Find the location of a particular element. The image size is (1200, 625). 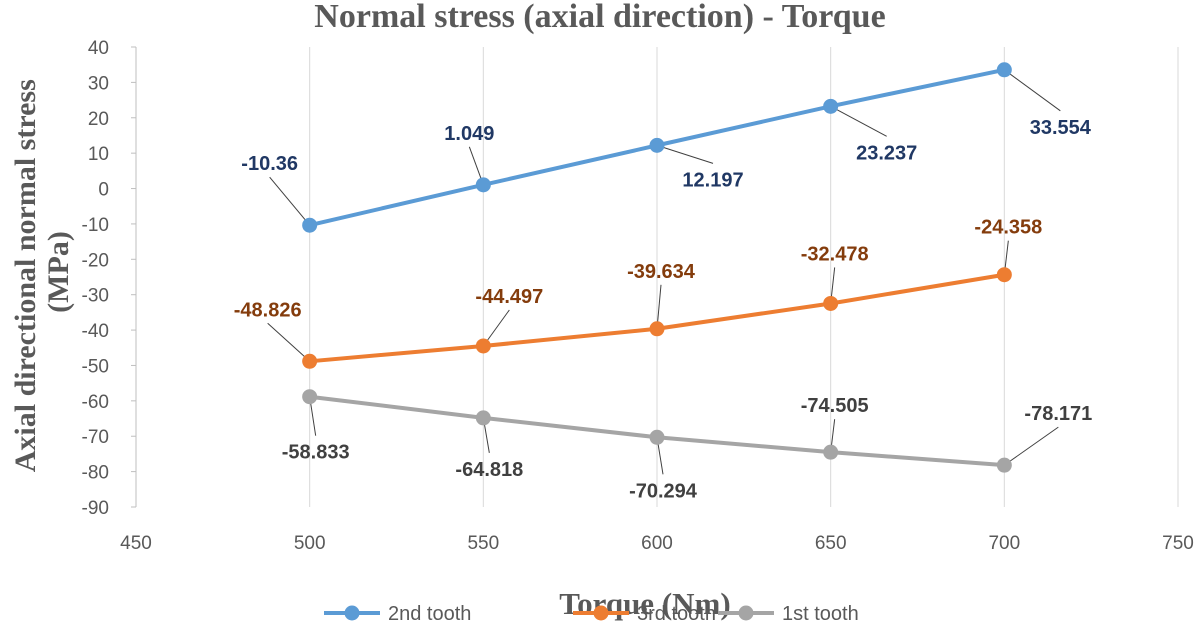

y-tick-label: 40 is located at coordinates (98, 48).